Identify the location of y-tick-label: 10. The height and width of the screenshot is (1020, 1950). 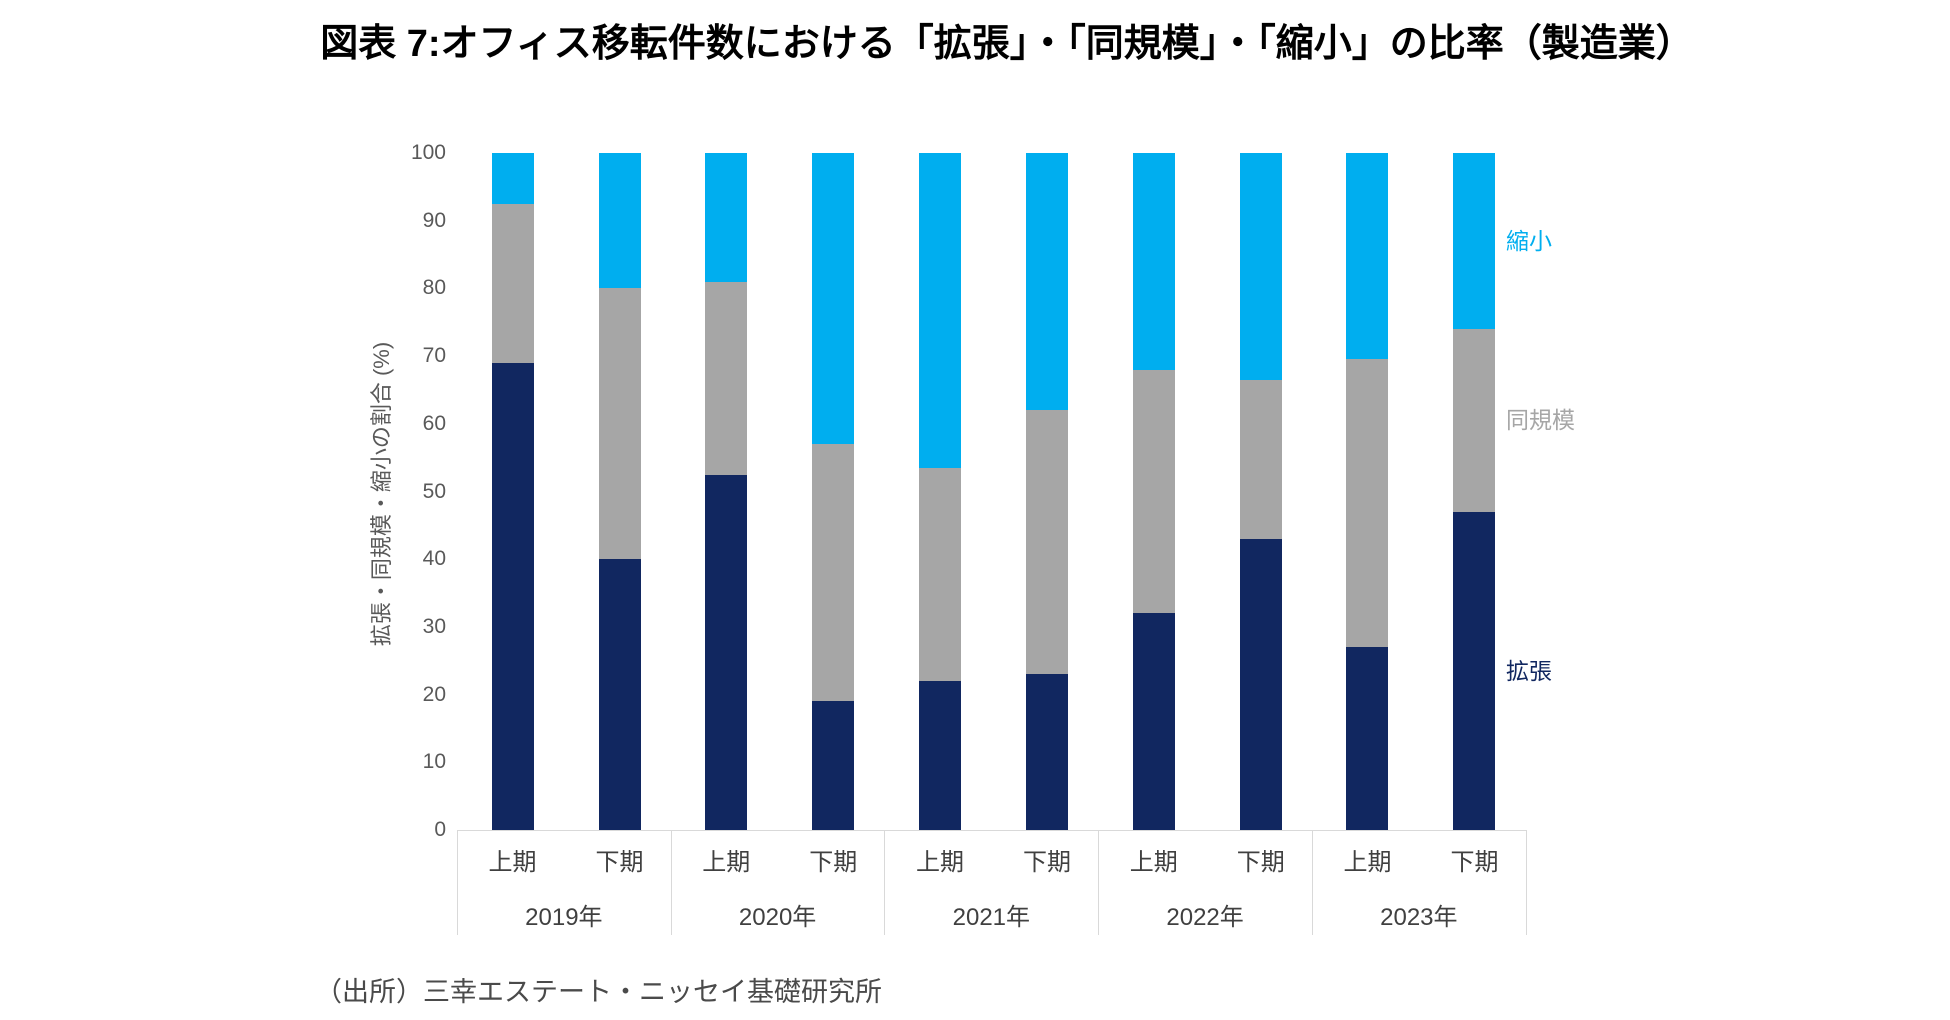
(434, 762).